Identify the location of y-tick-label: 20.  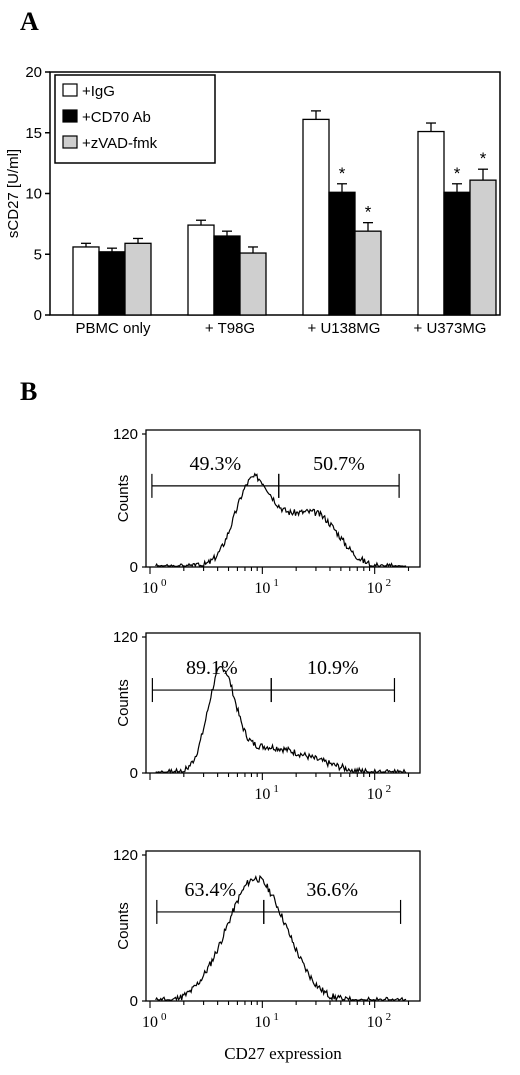
(33, 72).